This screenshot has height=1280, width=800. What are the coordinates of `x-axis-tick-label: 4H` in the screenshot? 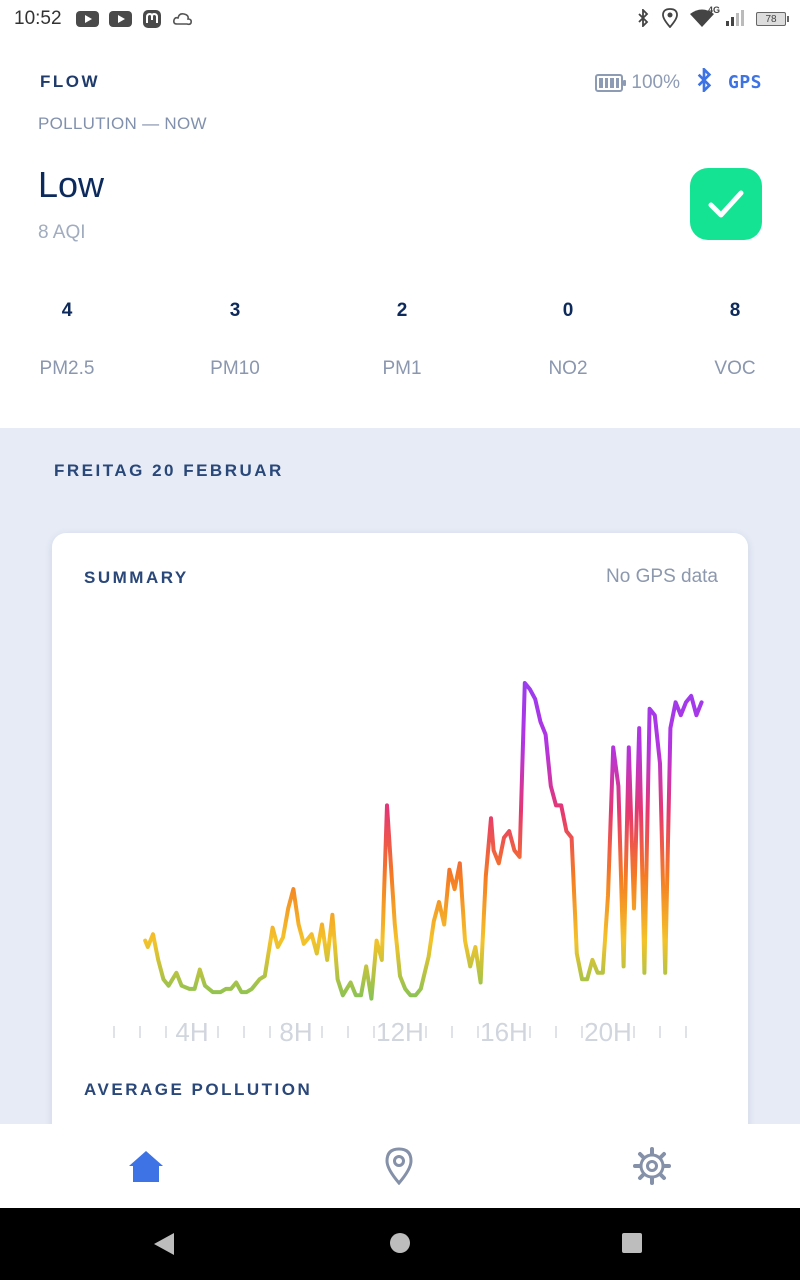 It's located at (191, 1032).